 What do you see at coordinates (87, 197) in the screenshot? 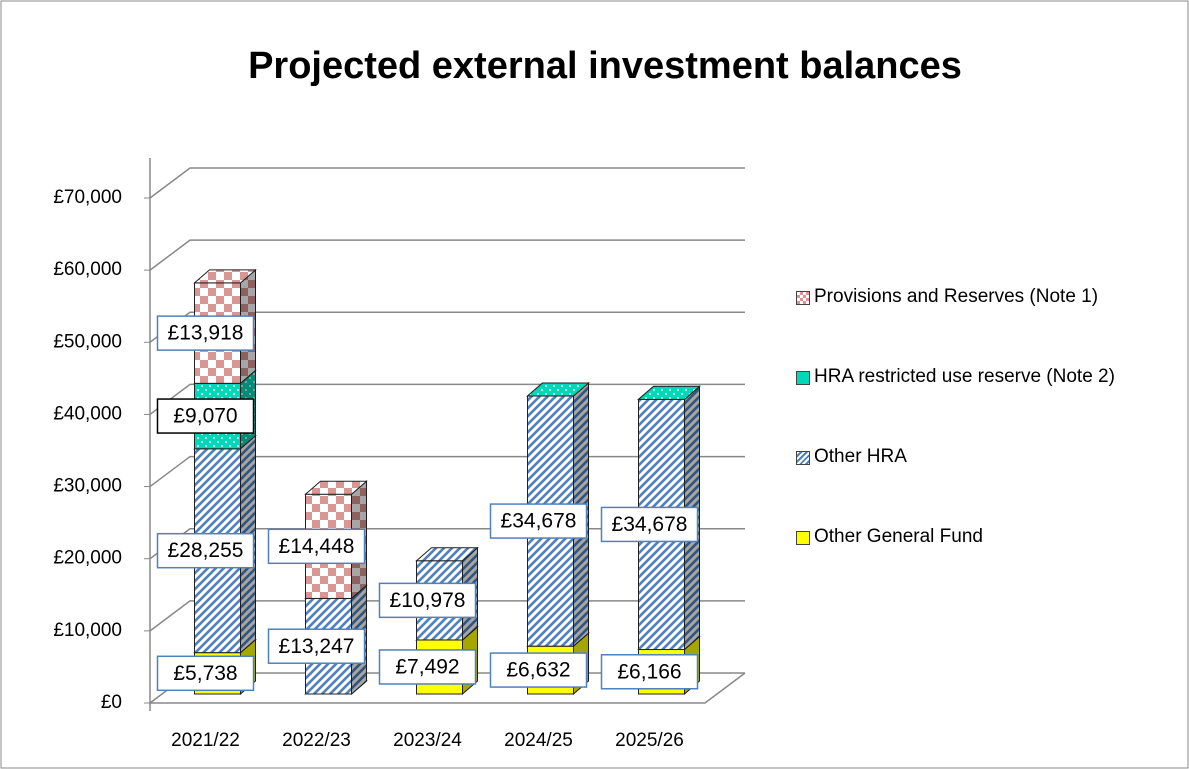
I see `y-tick-label: £70,000` at bounding box center [87, 197].